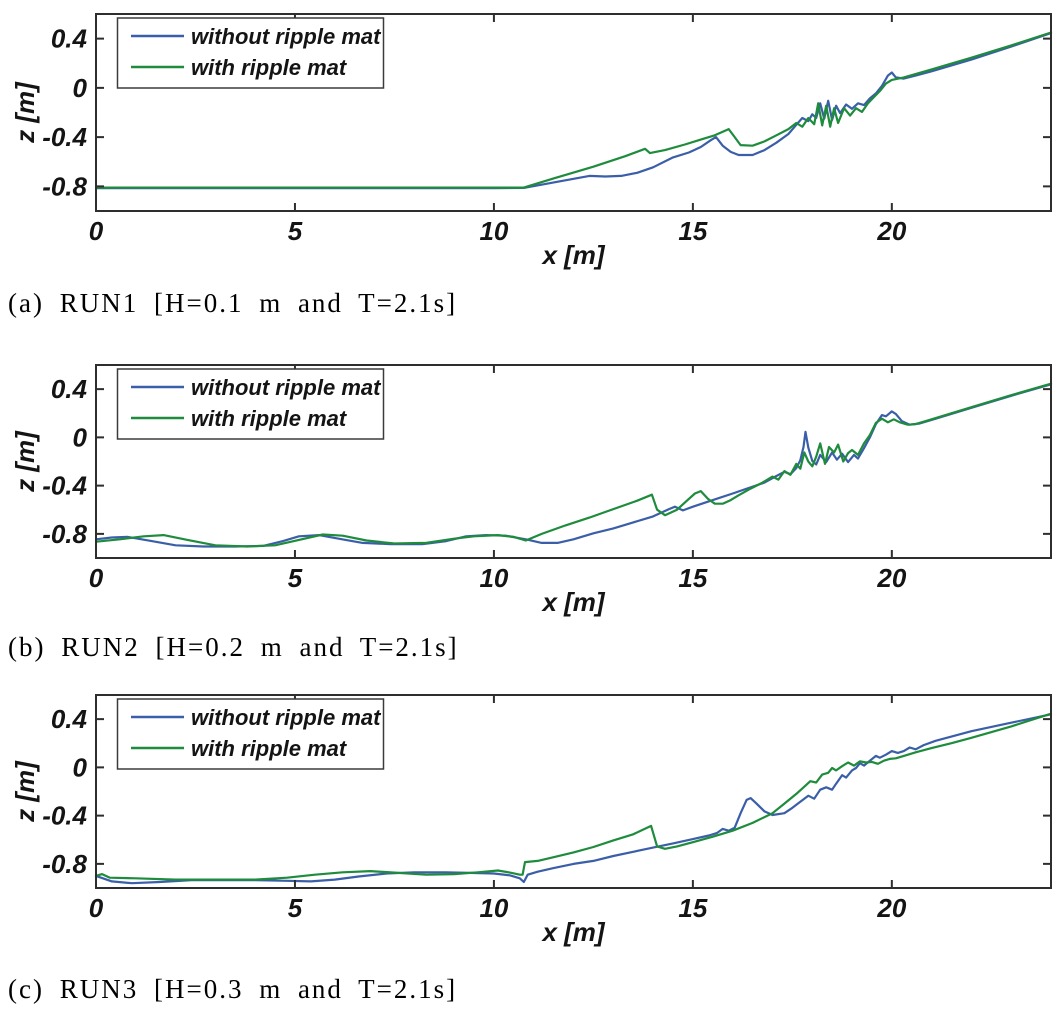  Describe the element at coordinates (233, 989) in the screenshot. I see `caption-run3: (c) RUN3 [H=0.3 m and T=2.1s]` at that location.